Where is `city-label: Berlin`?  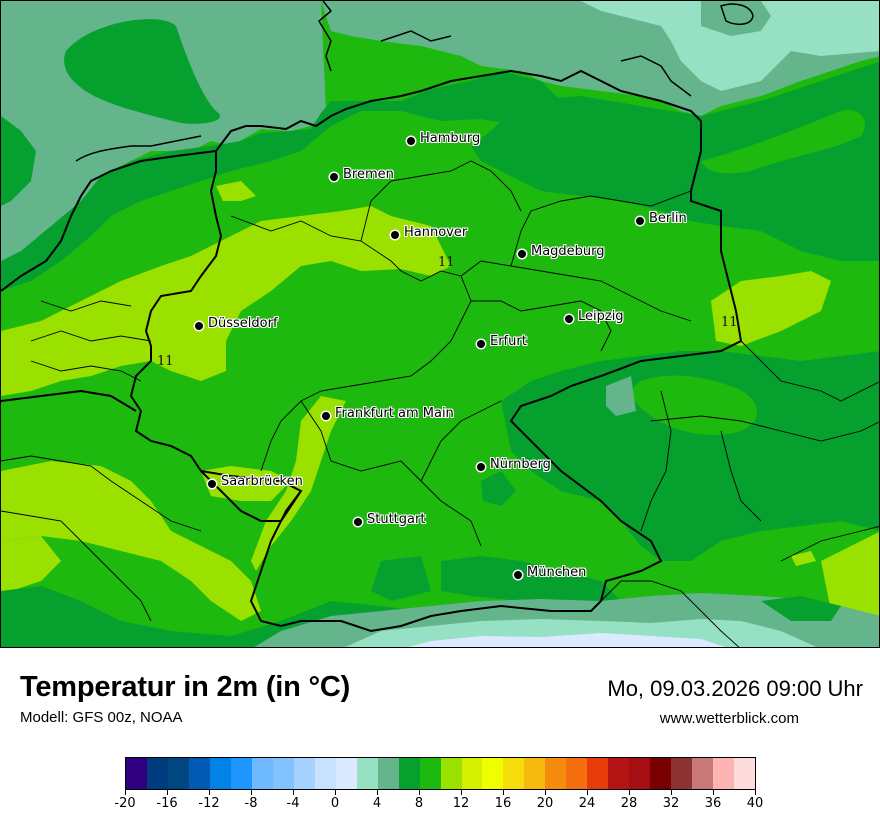
city-label: Berlin is located at coordinates (668, 218).